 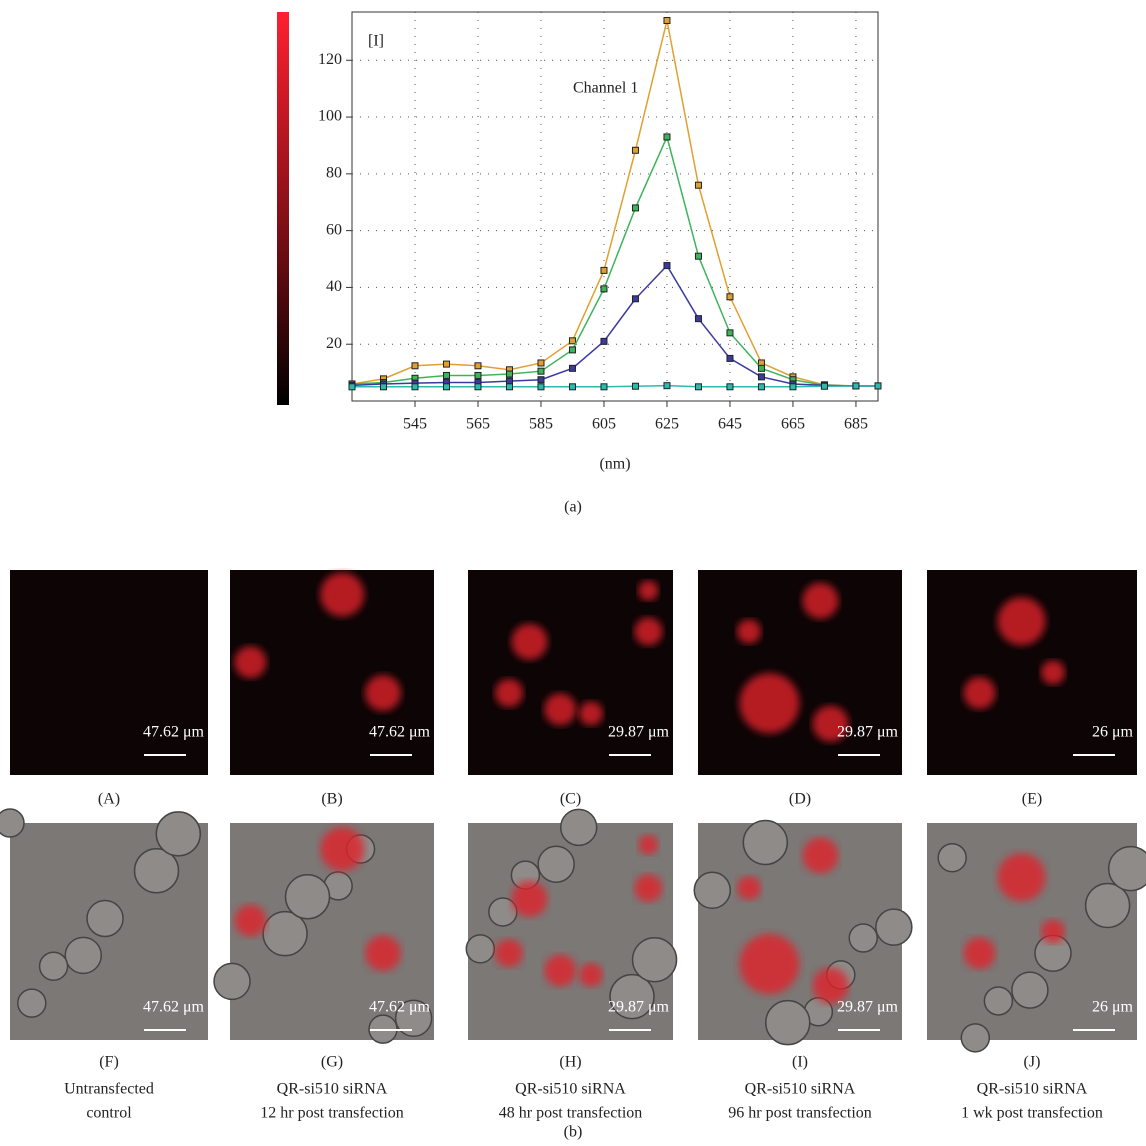 I want to click on color-bar, so click(x=283, y=208).